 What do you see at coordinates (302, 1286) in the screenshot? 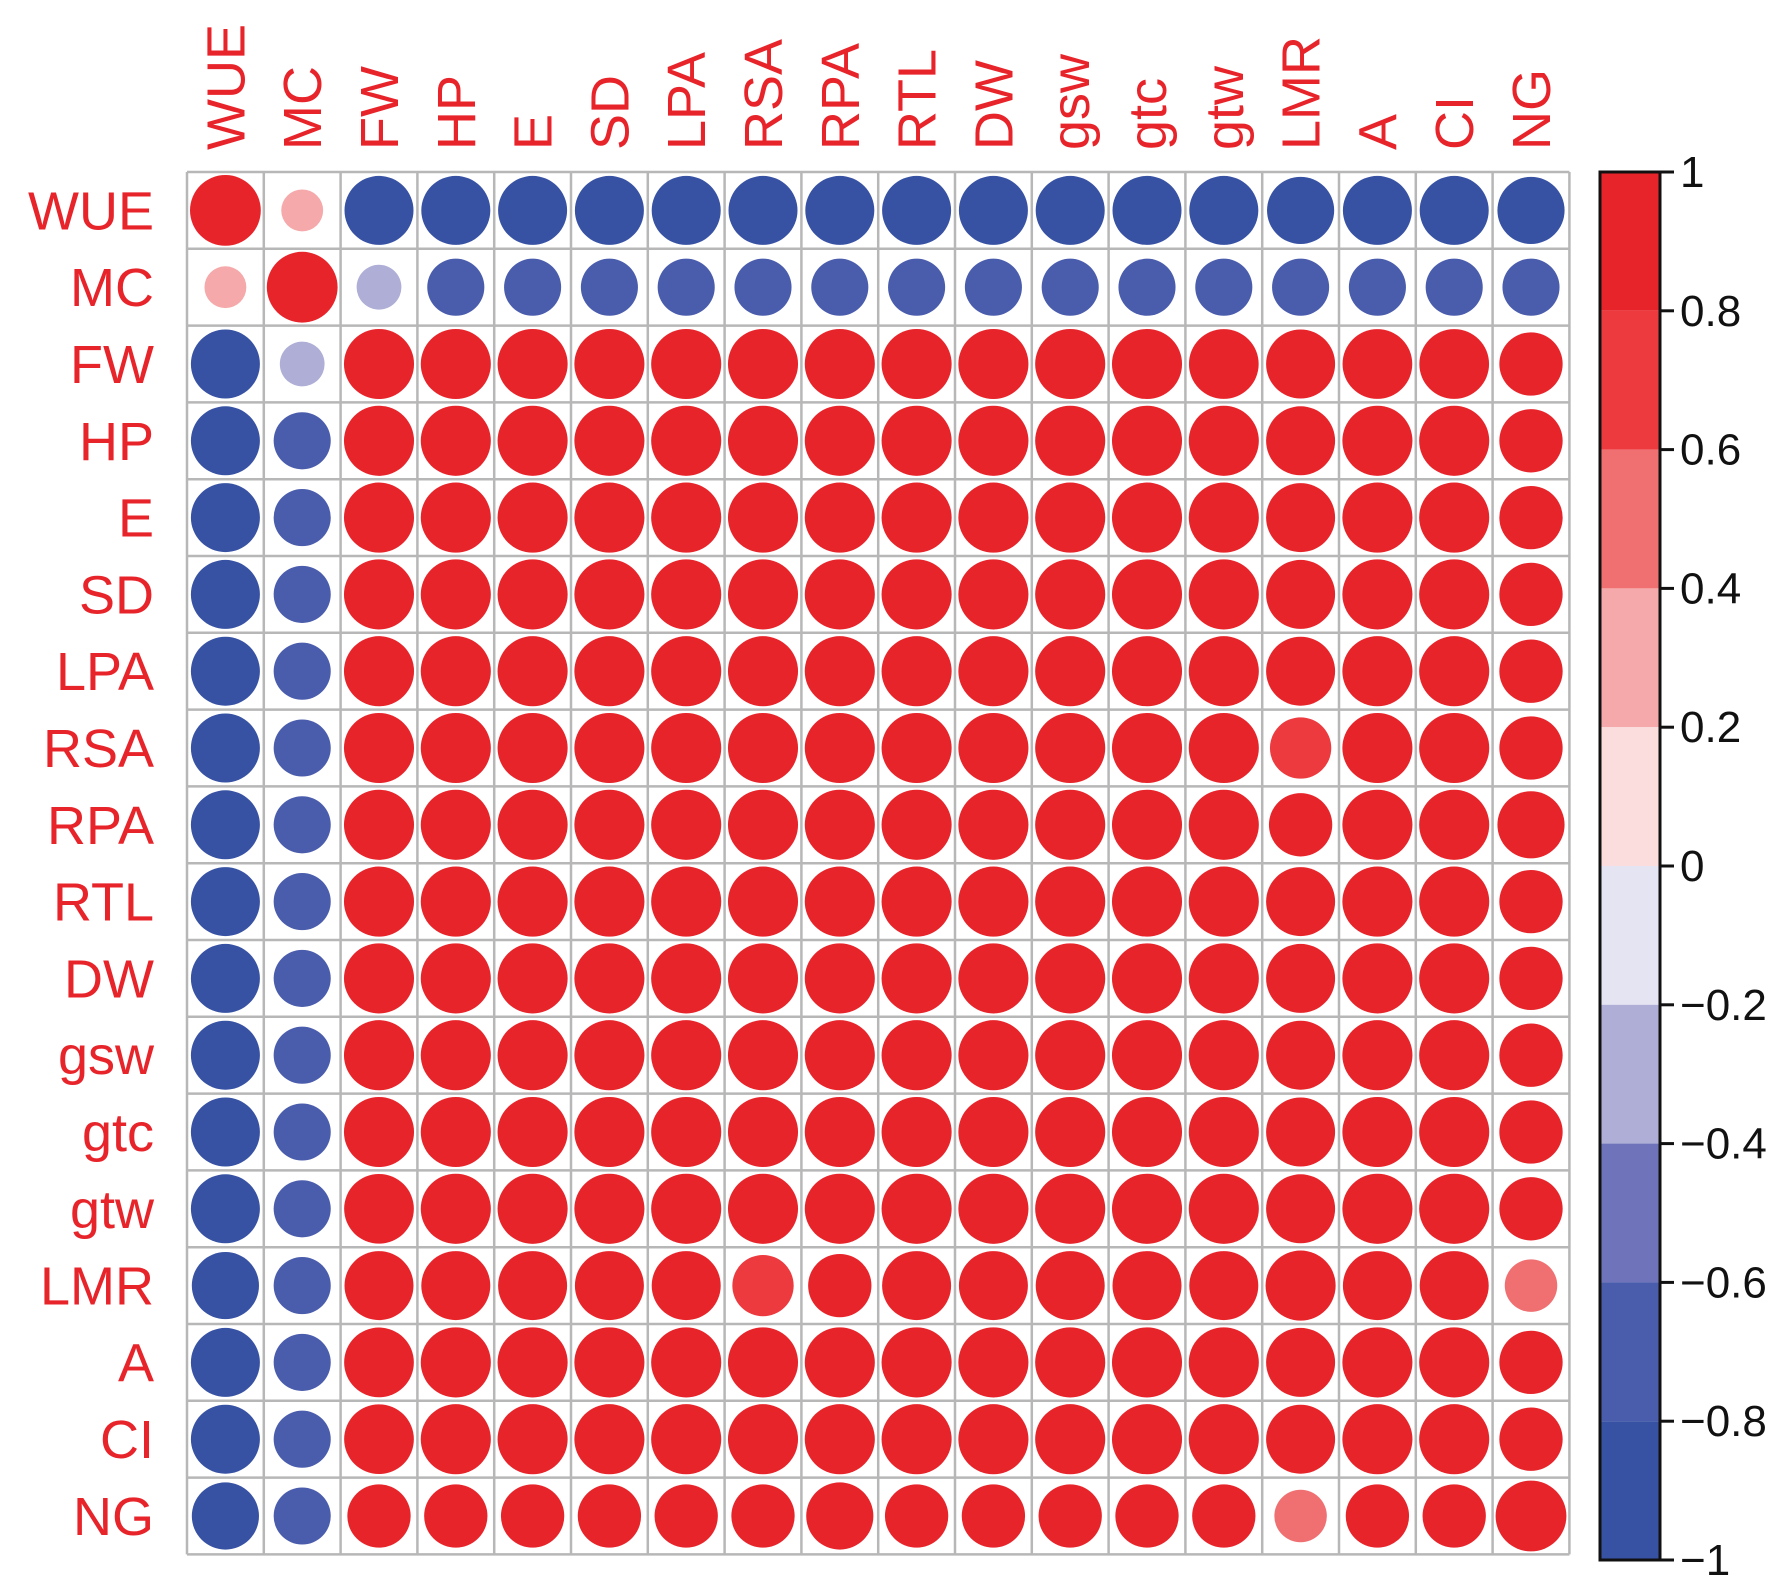
I see `correlation-circle-LMR-MC` at bounding box center [302, 1286].